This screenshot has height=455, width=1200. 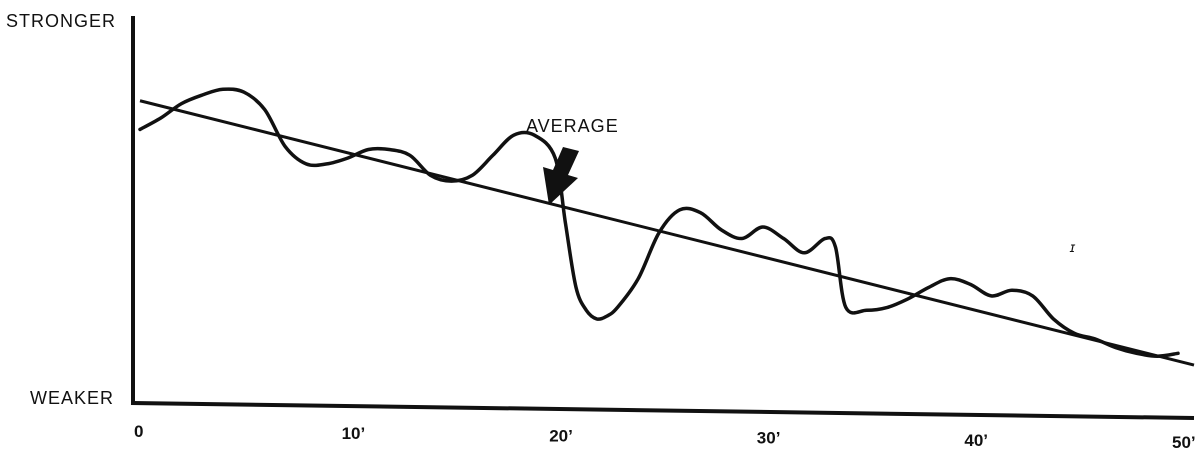 I want to click on x-tick-label: 10’, so click(x=354, y=433).